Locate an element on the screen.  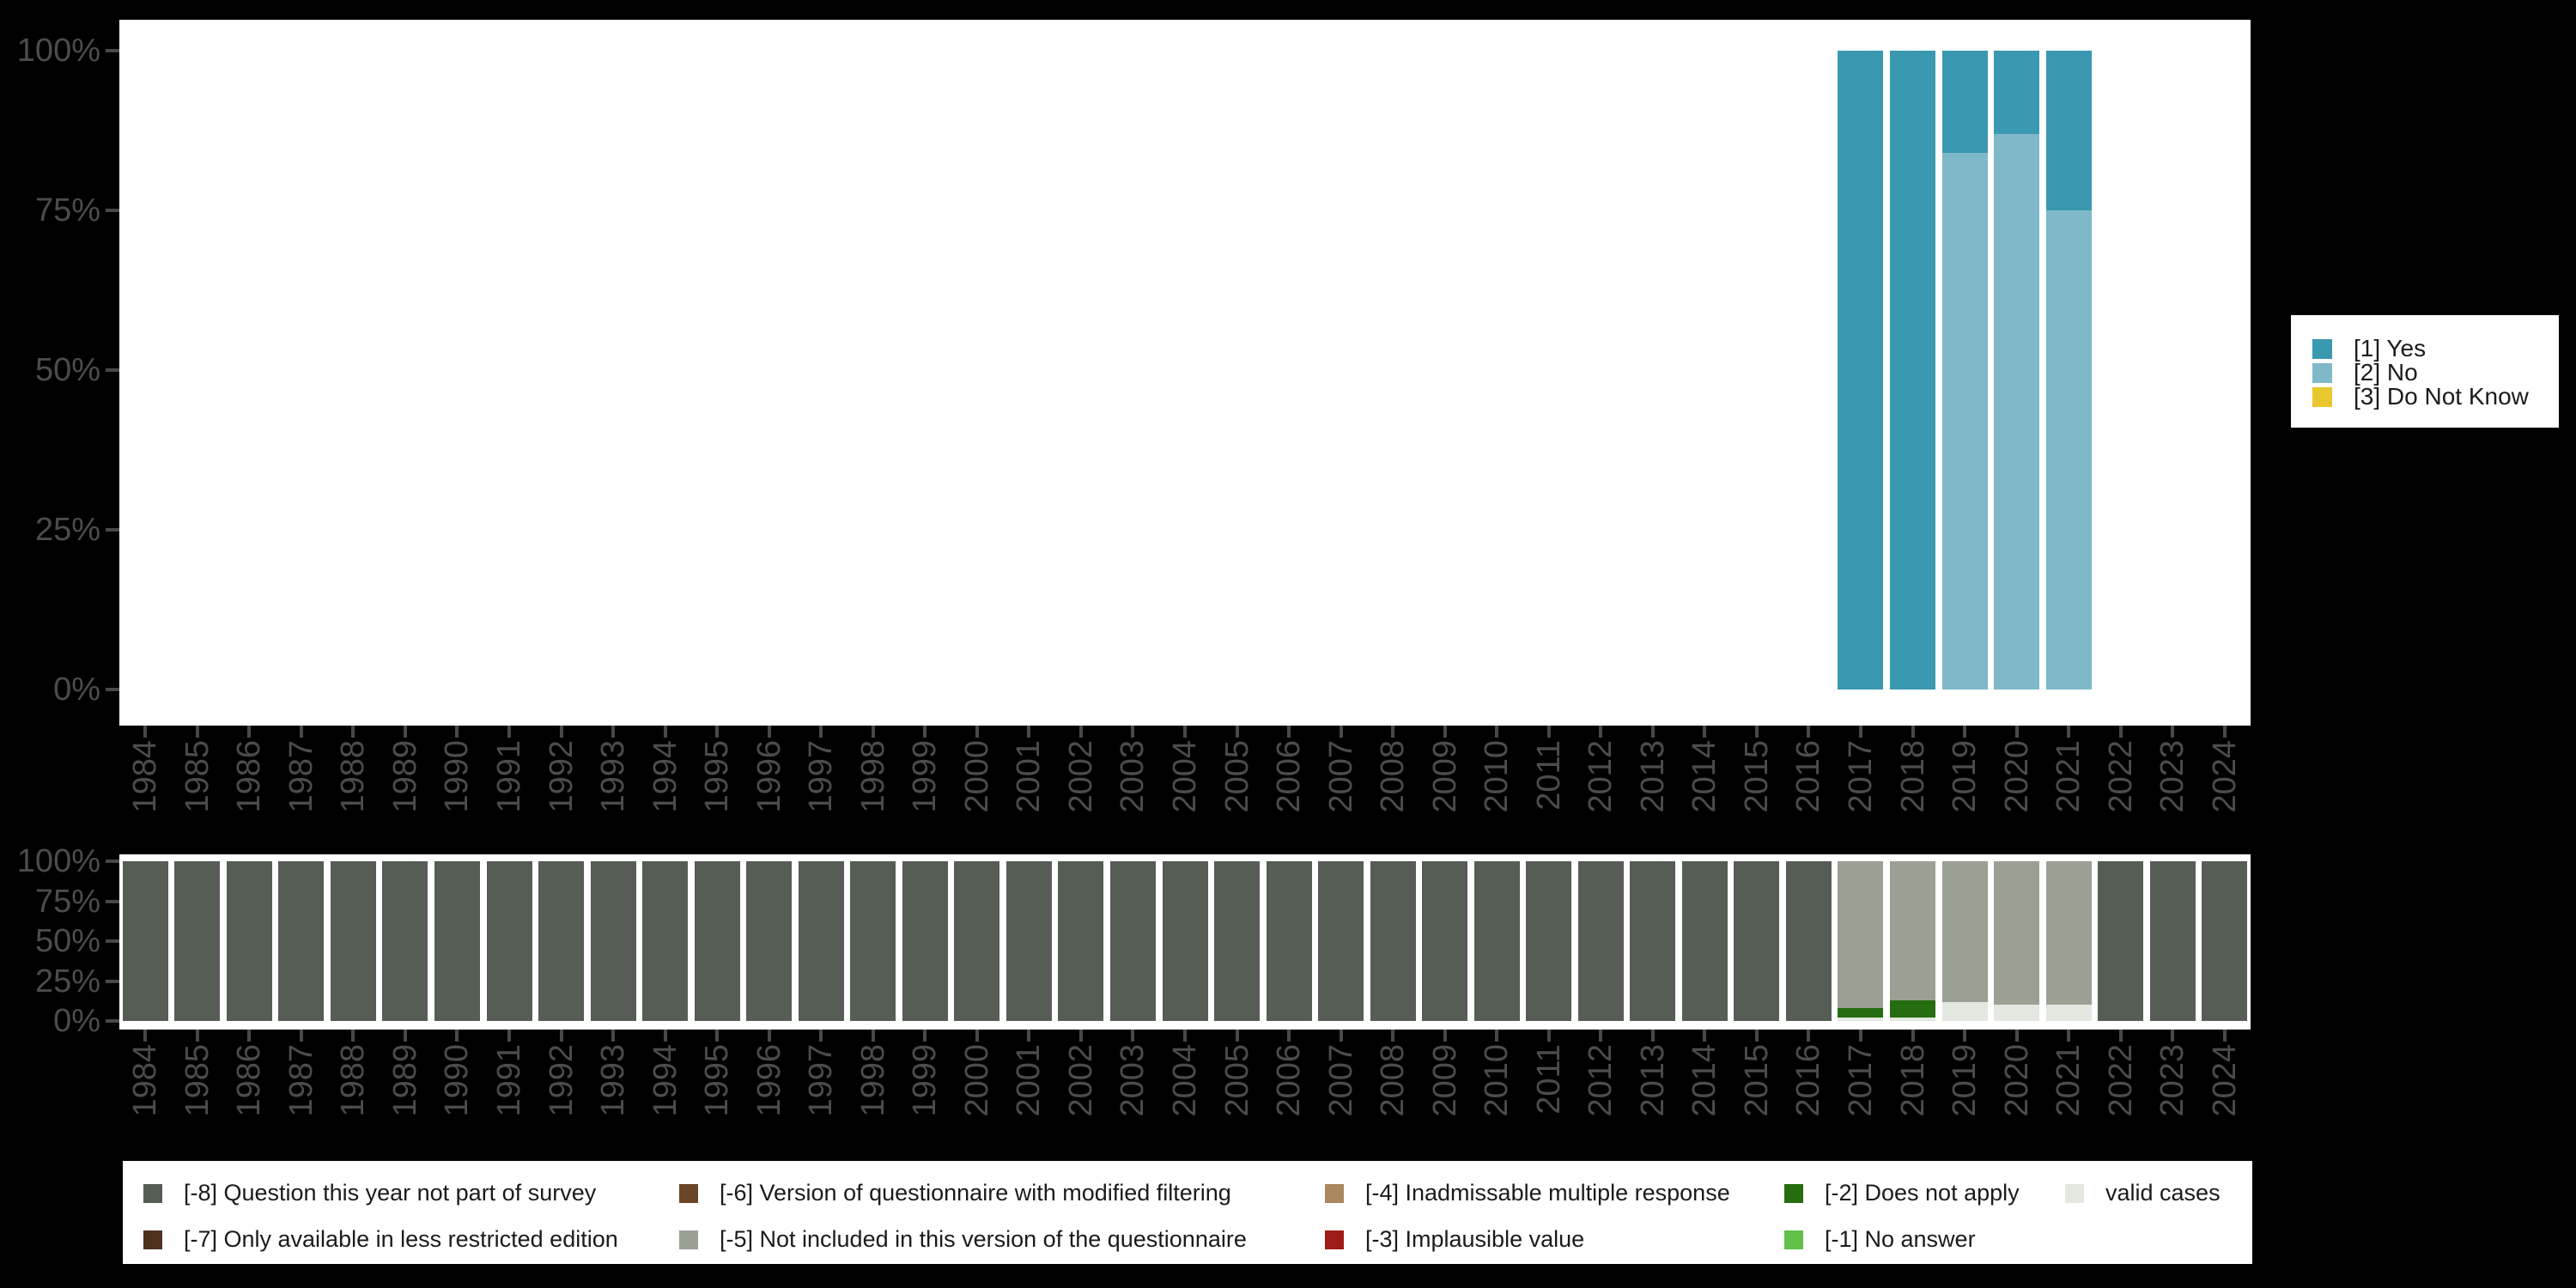
x-axis-label: 1994 is located at coordinates (665, 777).